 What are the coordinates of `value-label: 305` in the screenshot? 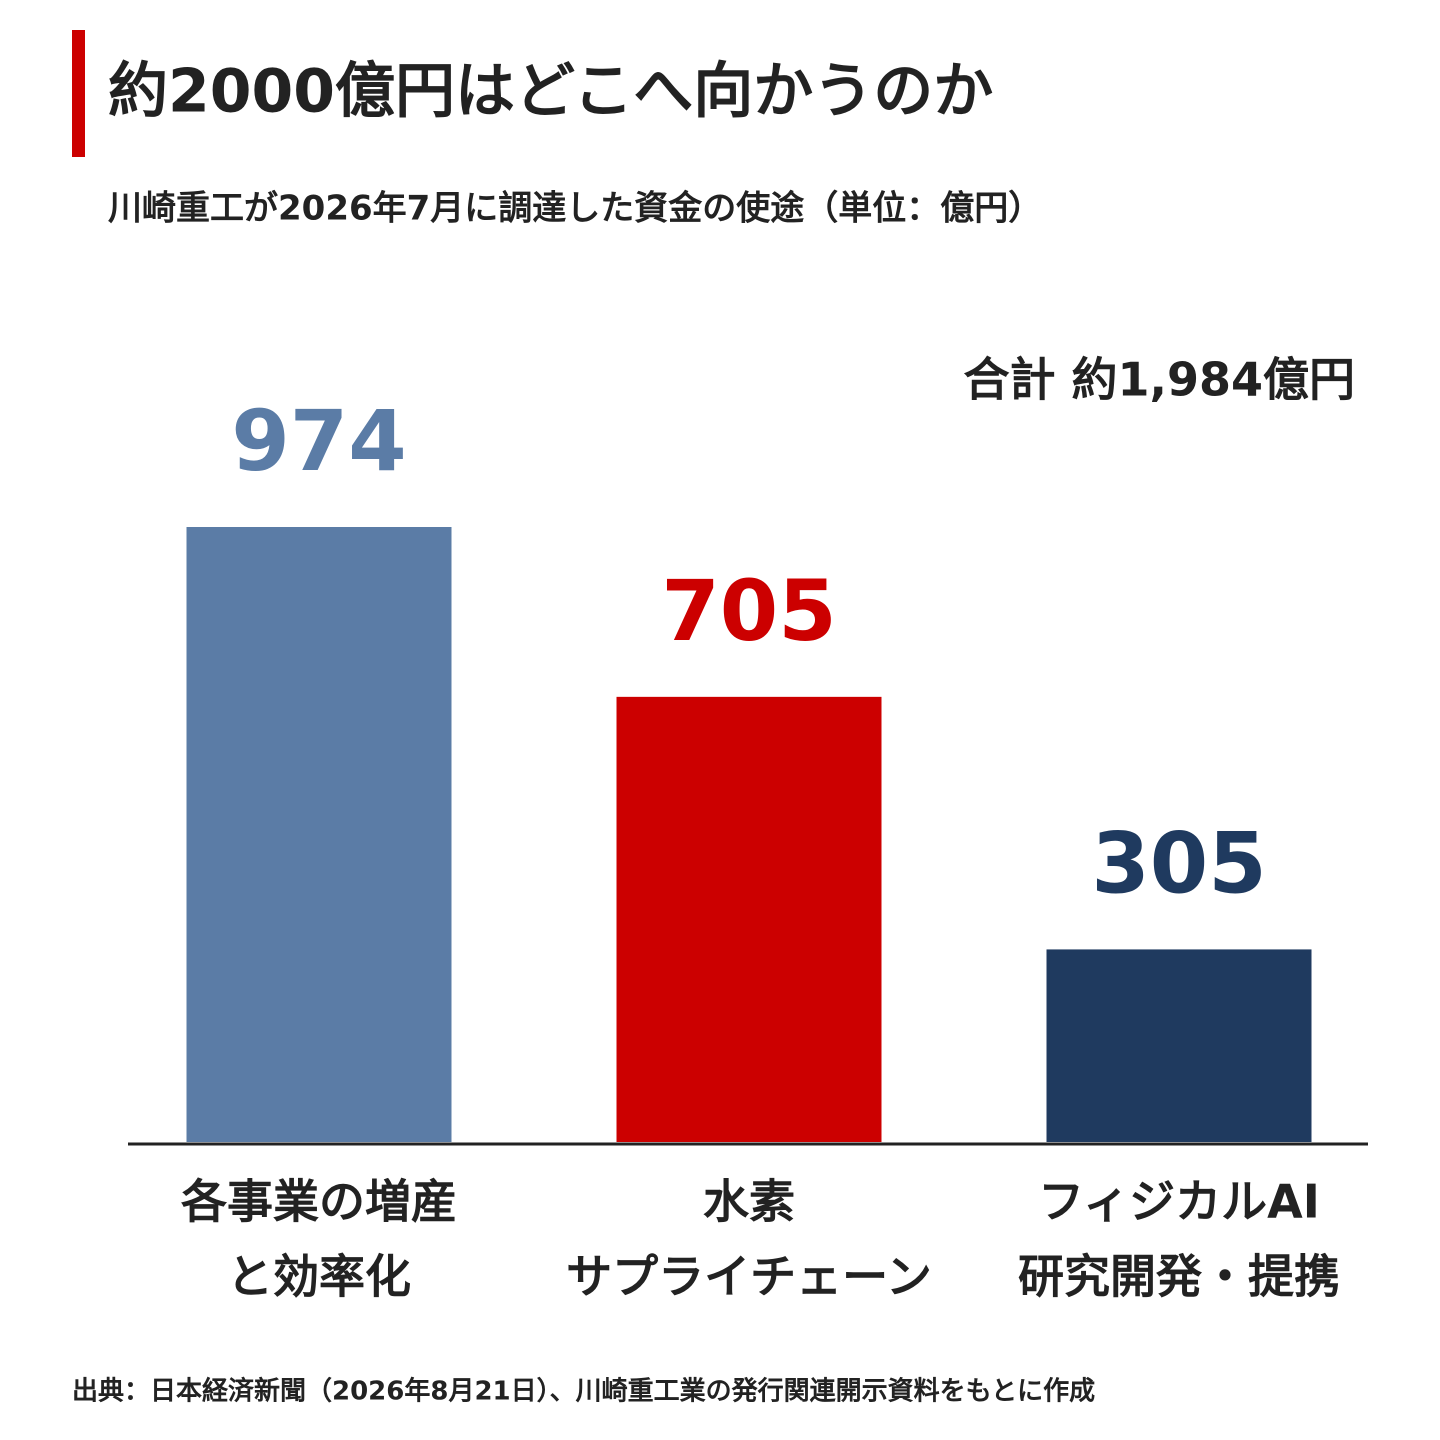 It's located at (1178, 863).